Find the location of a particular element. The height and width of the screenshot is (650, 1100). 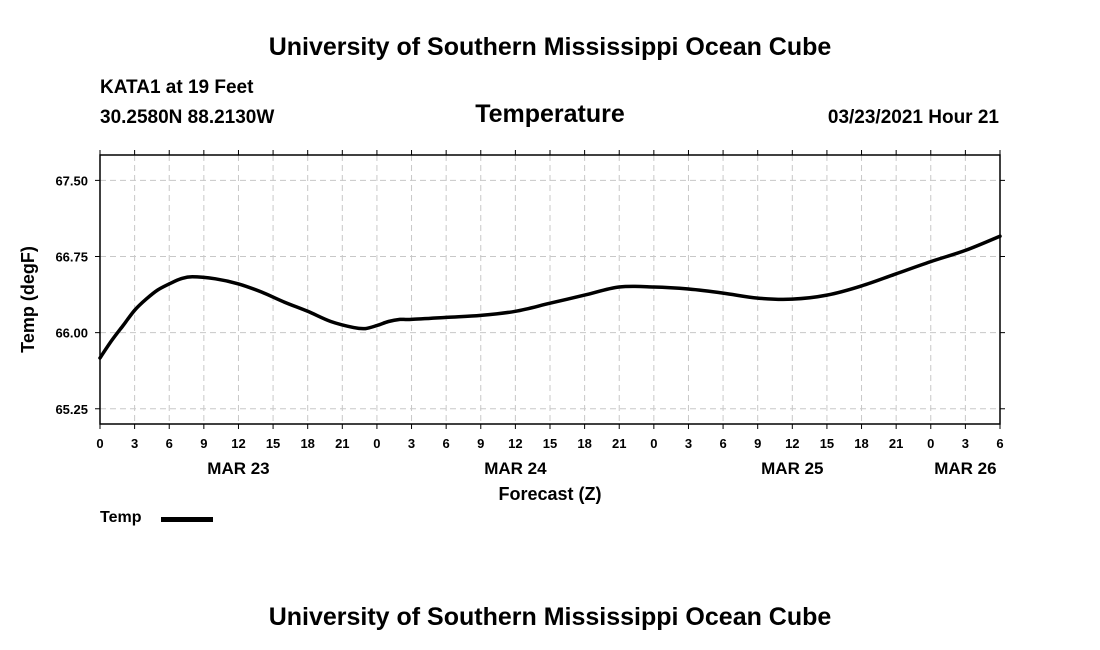

x-date-label: MAR 26 is located at coordinates (965, 468).